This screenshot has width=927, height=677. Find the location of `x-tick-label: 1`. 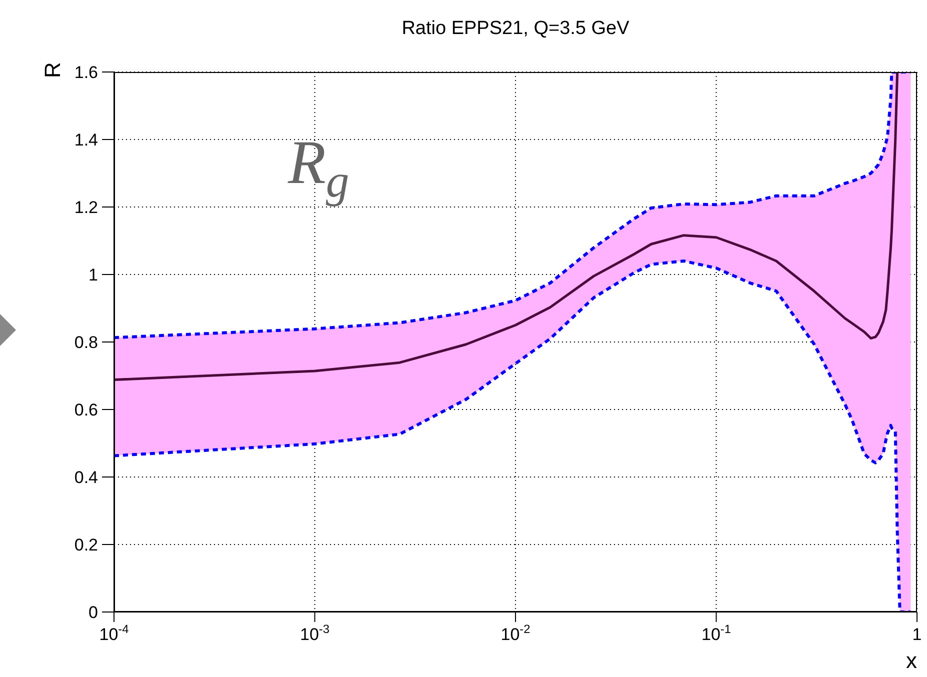

x-tick-label: 1 is located at coordinates (917, 634).